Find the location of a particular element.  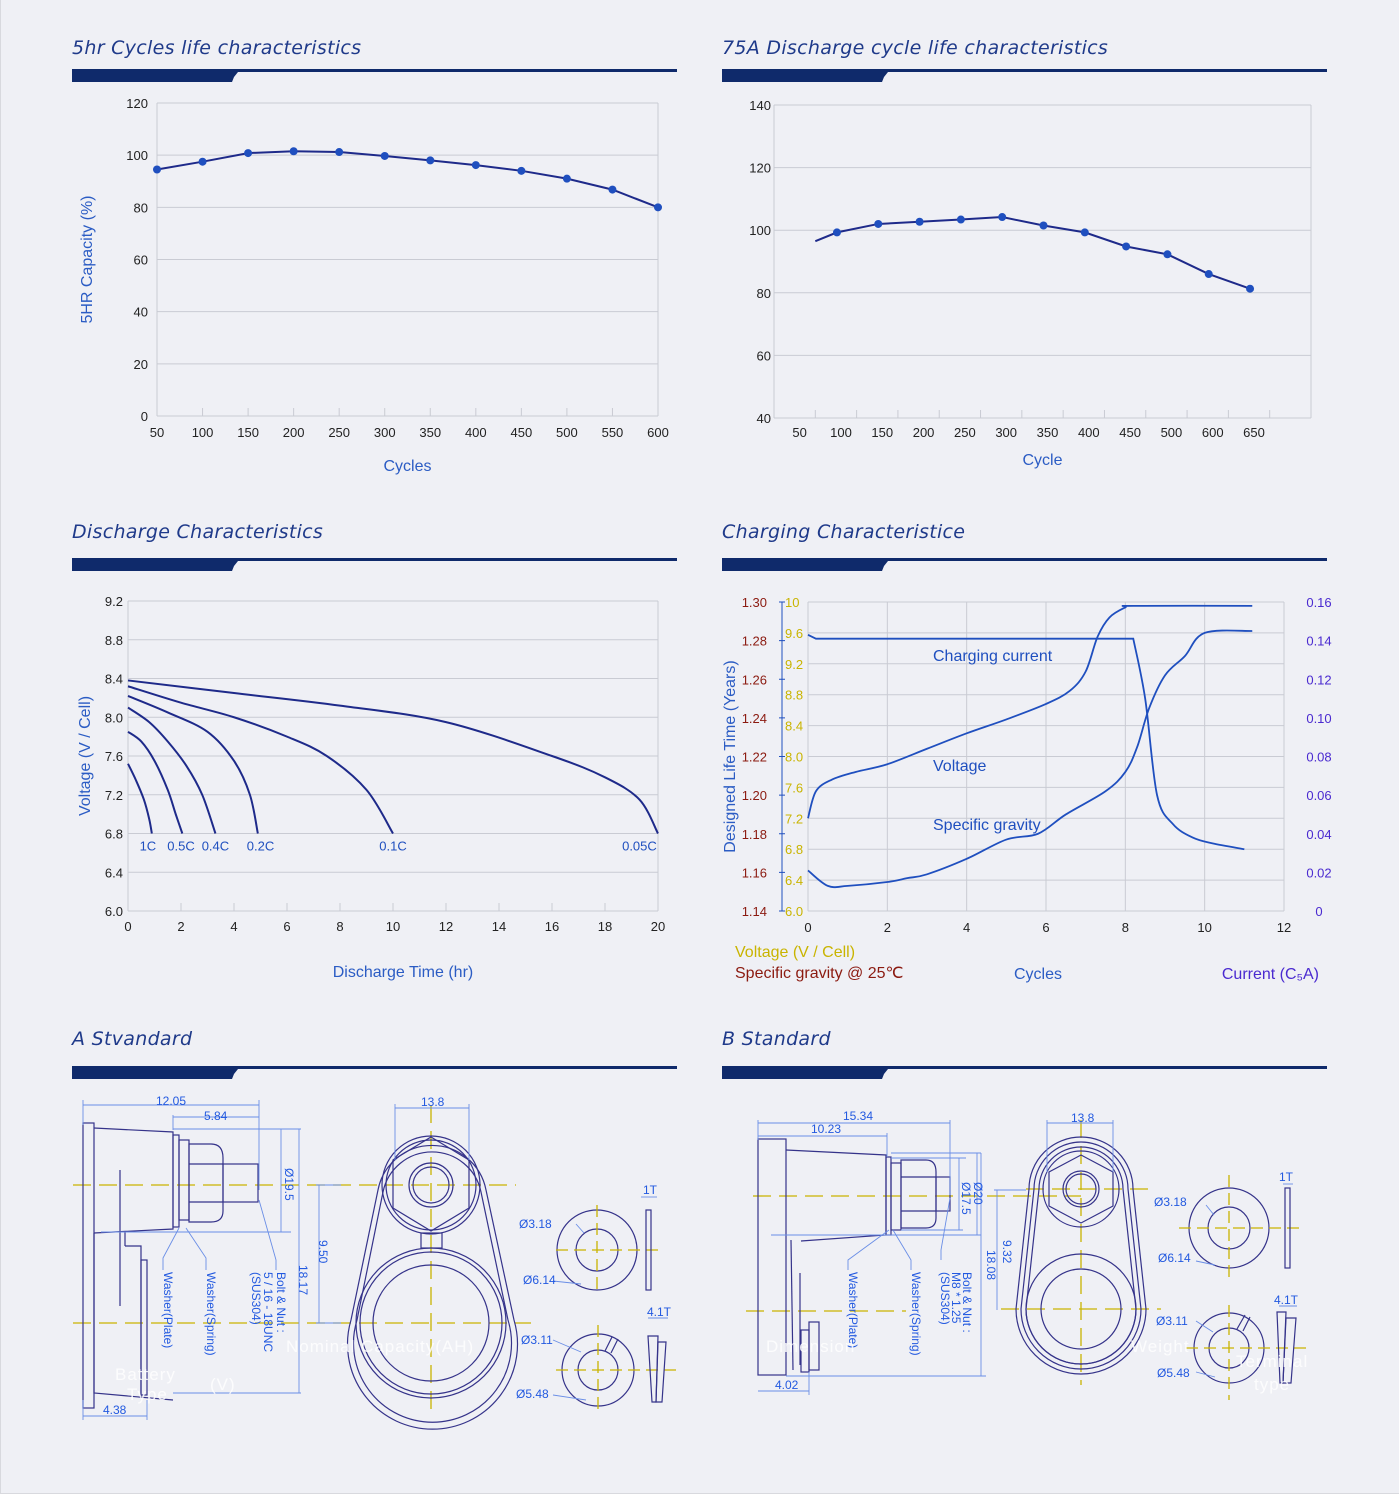

dim-label: Ø3.11 is located at coordinates (1172, 1321).